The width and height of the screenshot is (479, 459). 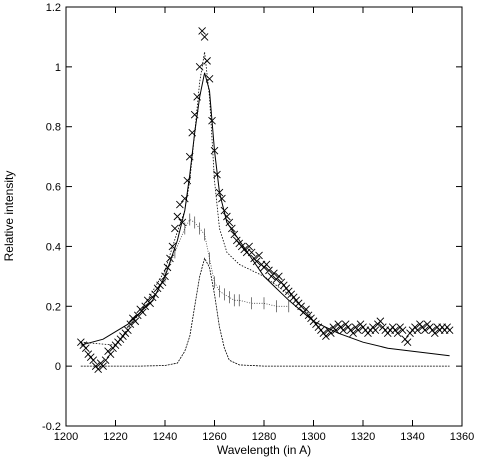 I want to click on x-tick-label: 1360, so click(x=462, y=437).